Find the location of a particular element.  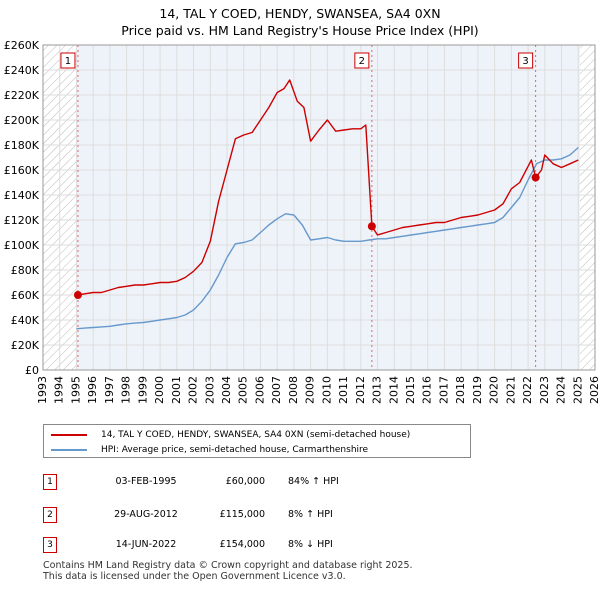

x-tick-label: 1995 is located at coordinates (75, 390).